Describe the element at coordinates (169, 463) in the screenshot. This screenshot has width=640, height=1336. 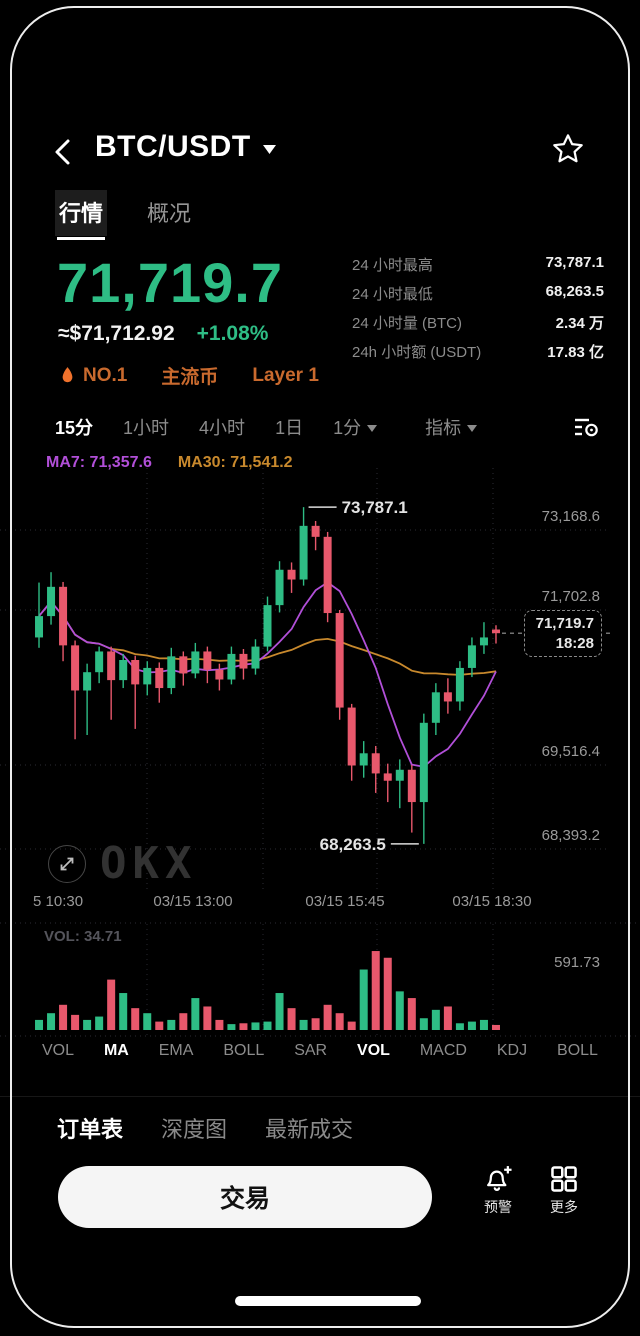
I see `ma-legend: MA7: 71,357.6 MA30: 71,541.2` at that location.